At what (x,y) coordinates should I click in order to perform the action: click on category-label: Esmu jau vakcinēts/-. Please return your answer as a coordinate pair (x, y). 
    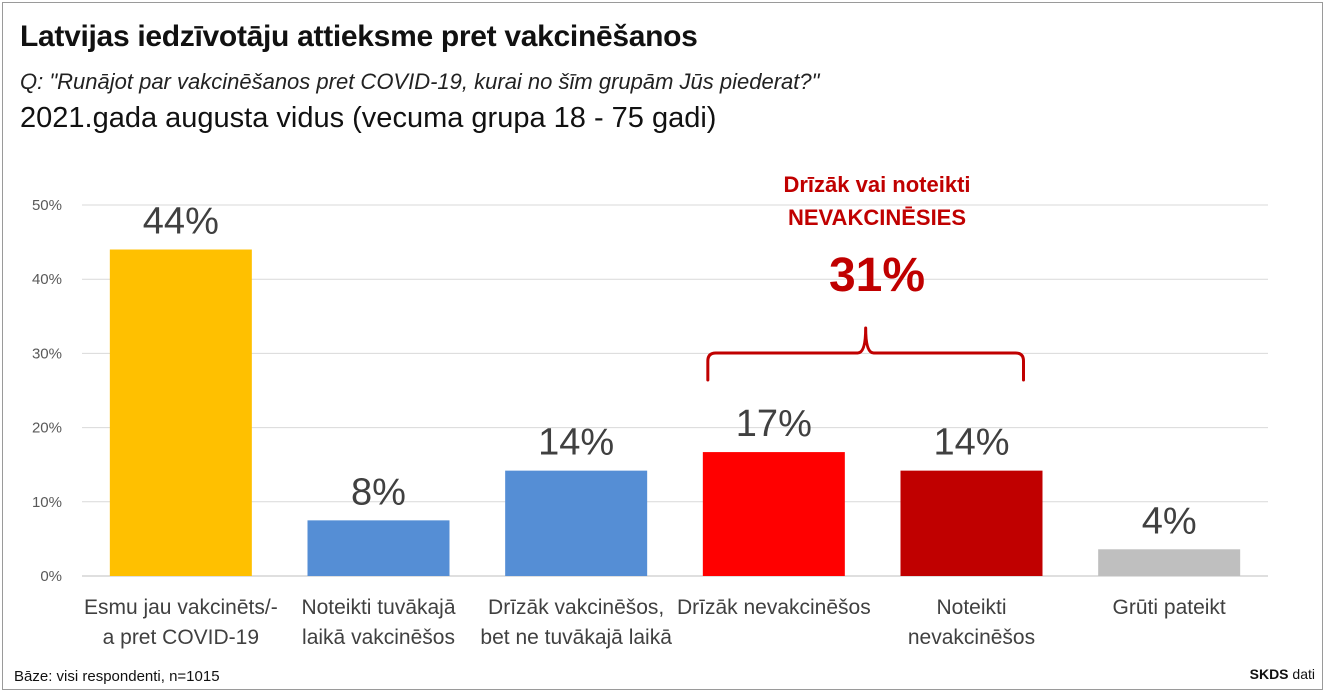
    Looking at the image, I should click on (181, 607).